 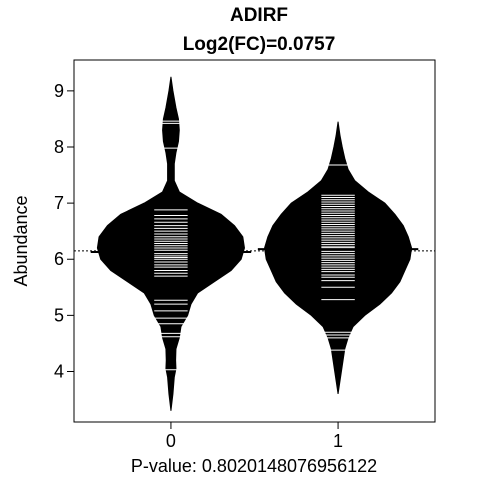 What do you see at coordinates (59, 315) in the screenshot?
I see `y-tick-label: 5` at bounding box center [59, 315].